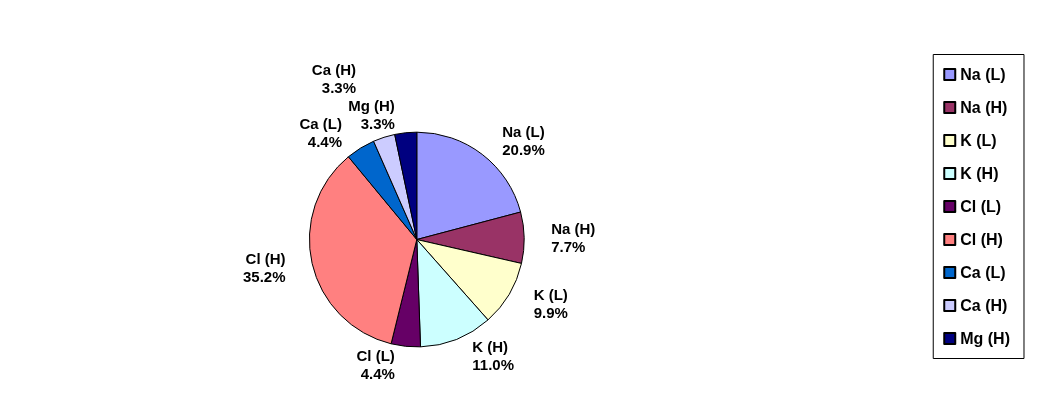  Describe the element at coordinates (984, 107) in the screenshot. I see `legend-label: Na (H)` at that location.